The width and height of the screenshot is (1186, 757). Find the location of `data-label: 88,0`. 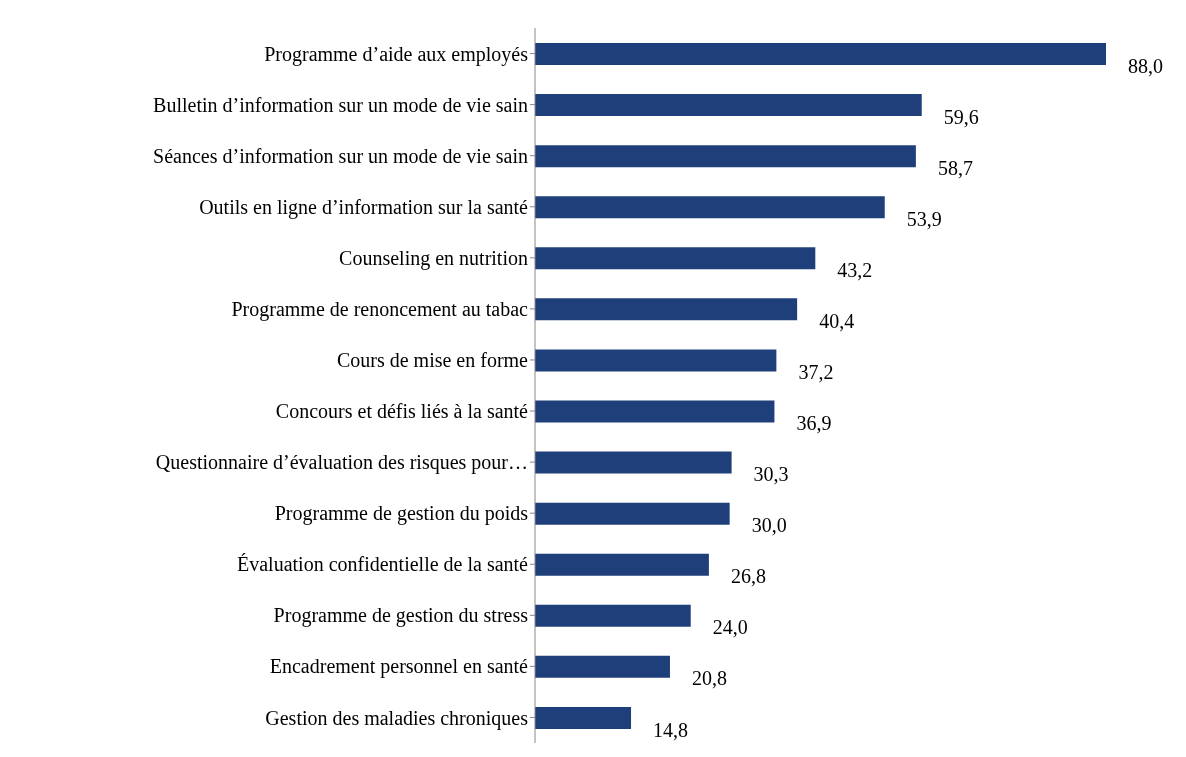

data-label: 88,0 is located at coordinates (1145, 65).